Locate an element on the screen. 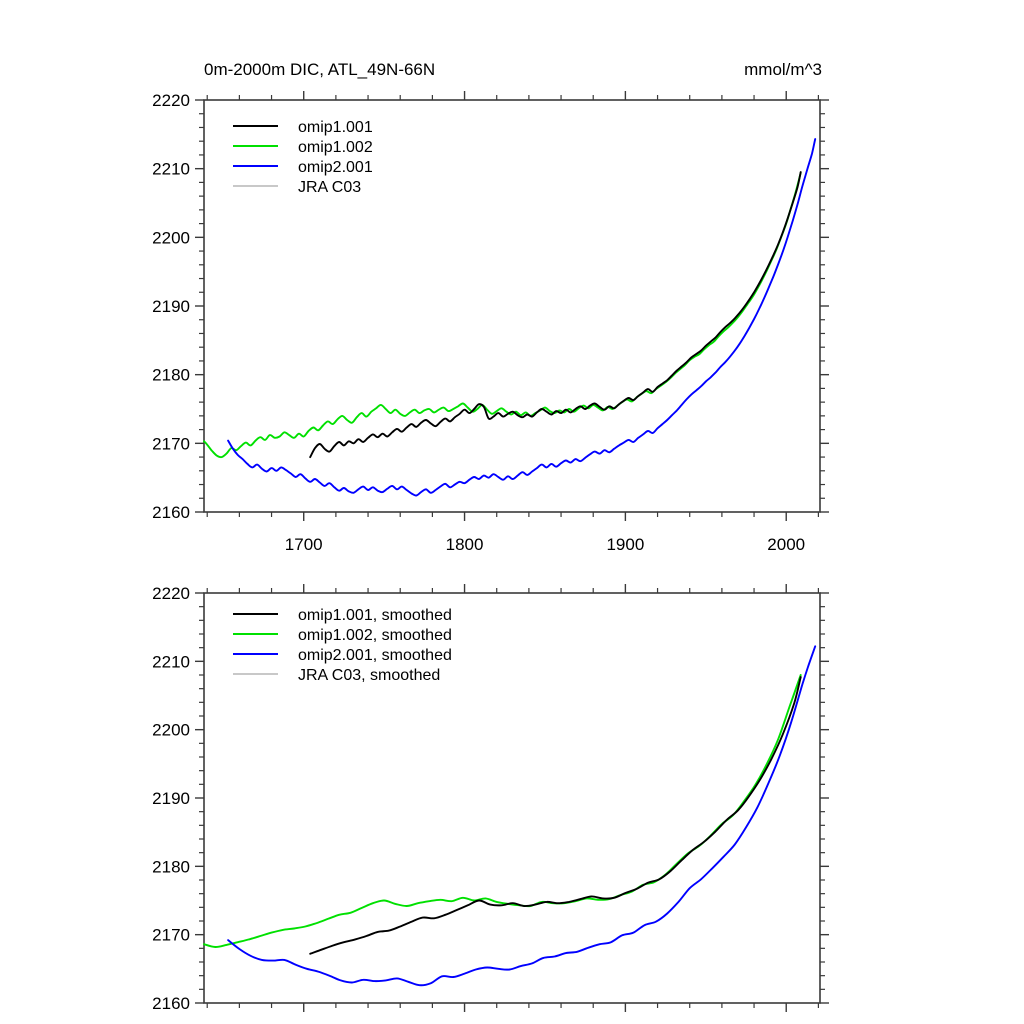 This screenshot has width=1024, height=1024. x-tick-label: 1900 is located at coordinates (625, 544).